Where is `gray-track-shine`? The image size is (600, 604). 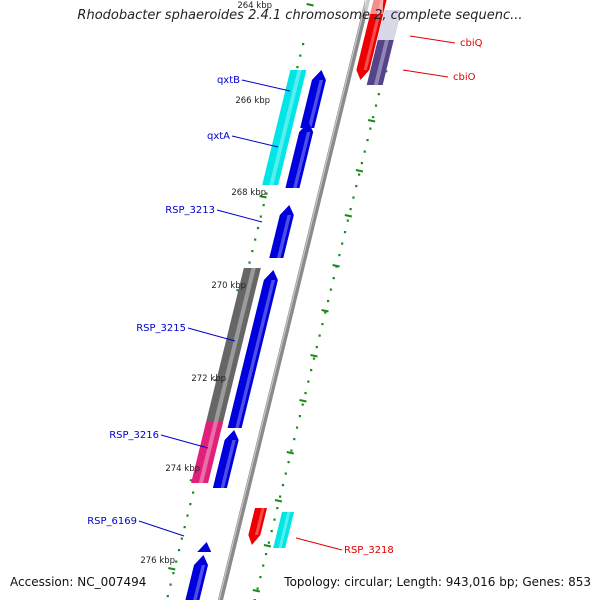 gray-track-shine is located at coordinates (234, 348).